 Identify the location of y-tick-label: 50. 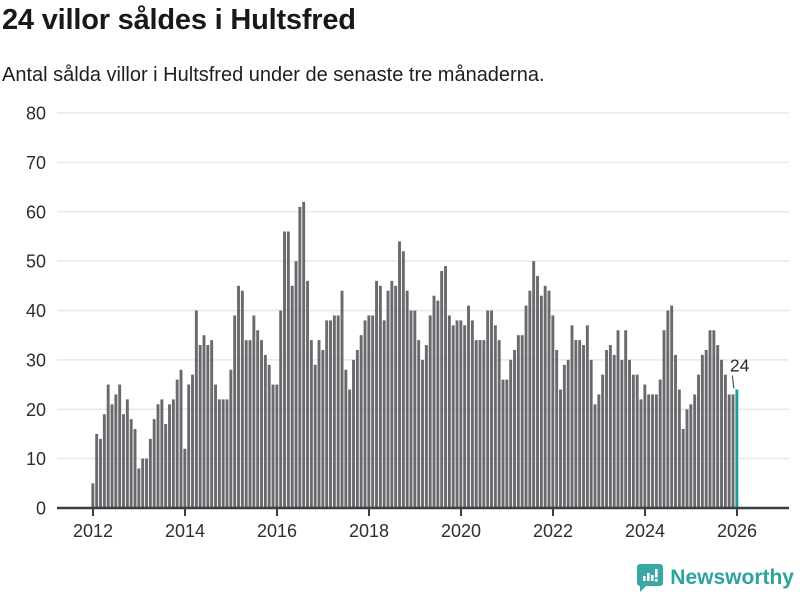
(36, 262).